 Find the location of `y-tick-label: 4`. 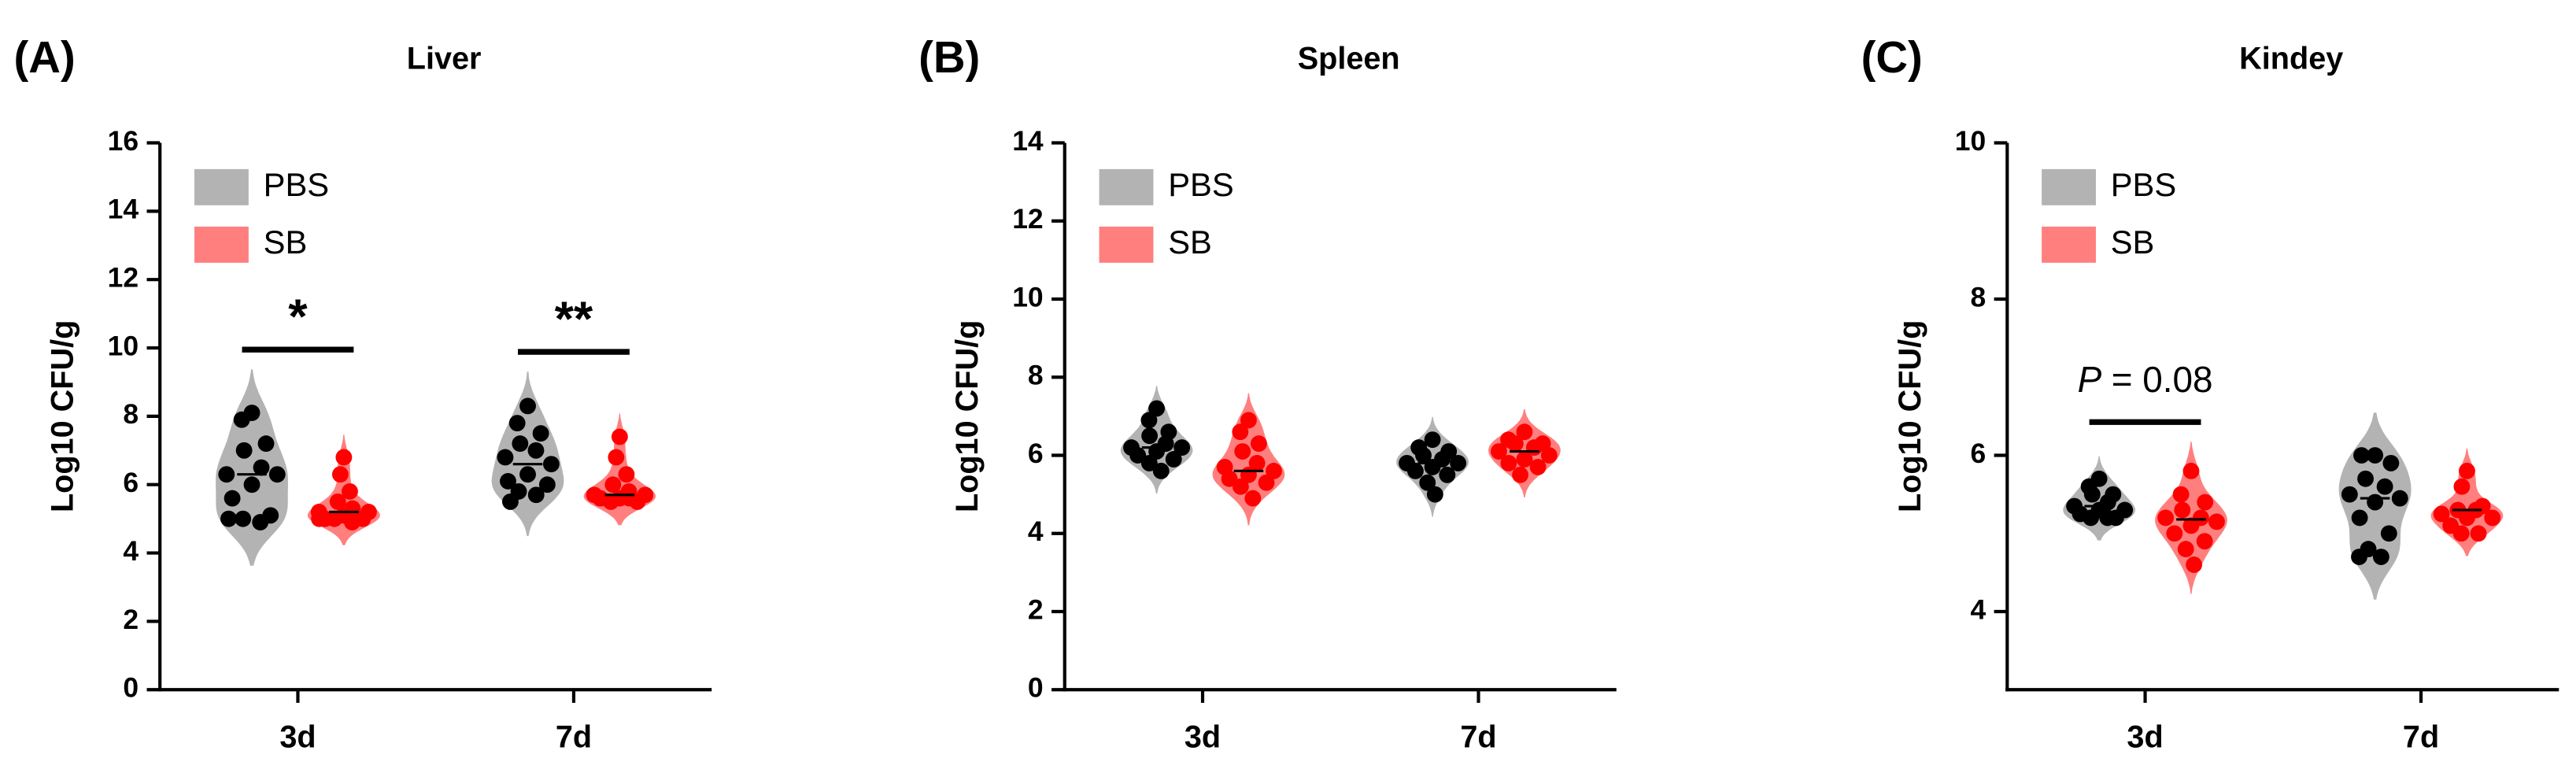

y-tick-label: 4 is located at coordinates (1978, 609).